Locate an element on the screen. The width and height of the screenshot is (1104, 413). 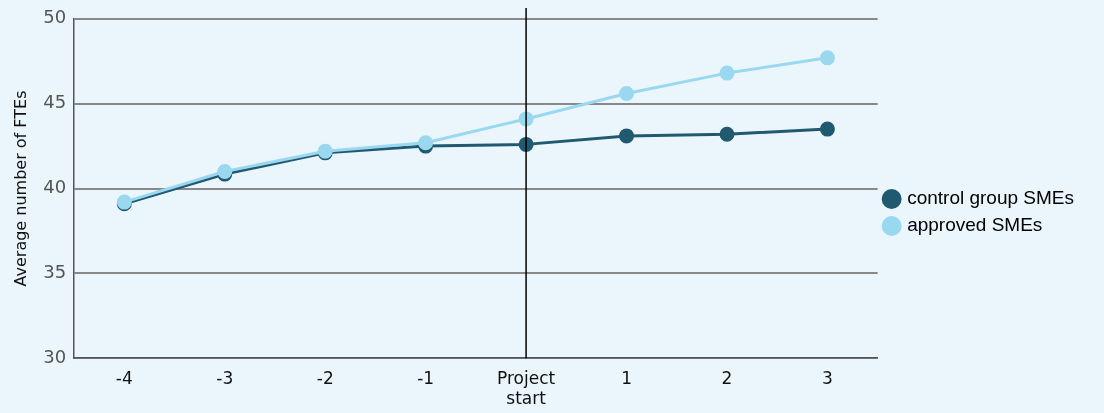
y-tick-label: 35 is located at coordinates (55, 272).